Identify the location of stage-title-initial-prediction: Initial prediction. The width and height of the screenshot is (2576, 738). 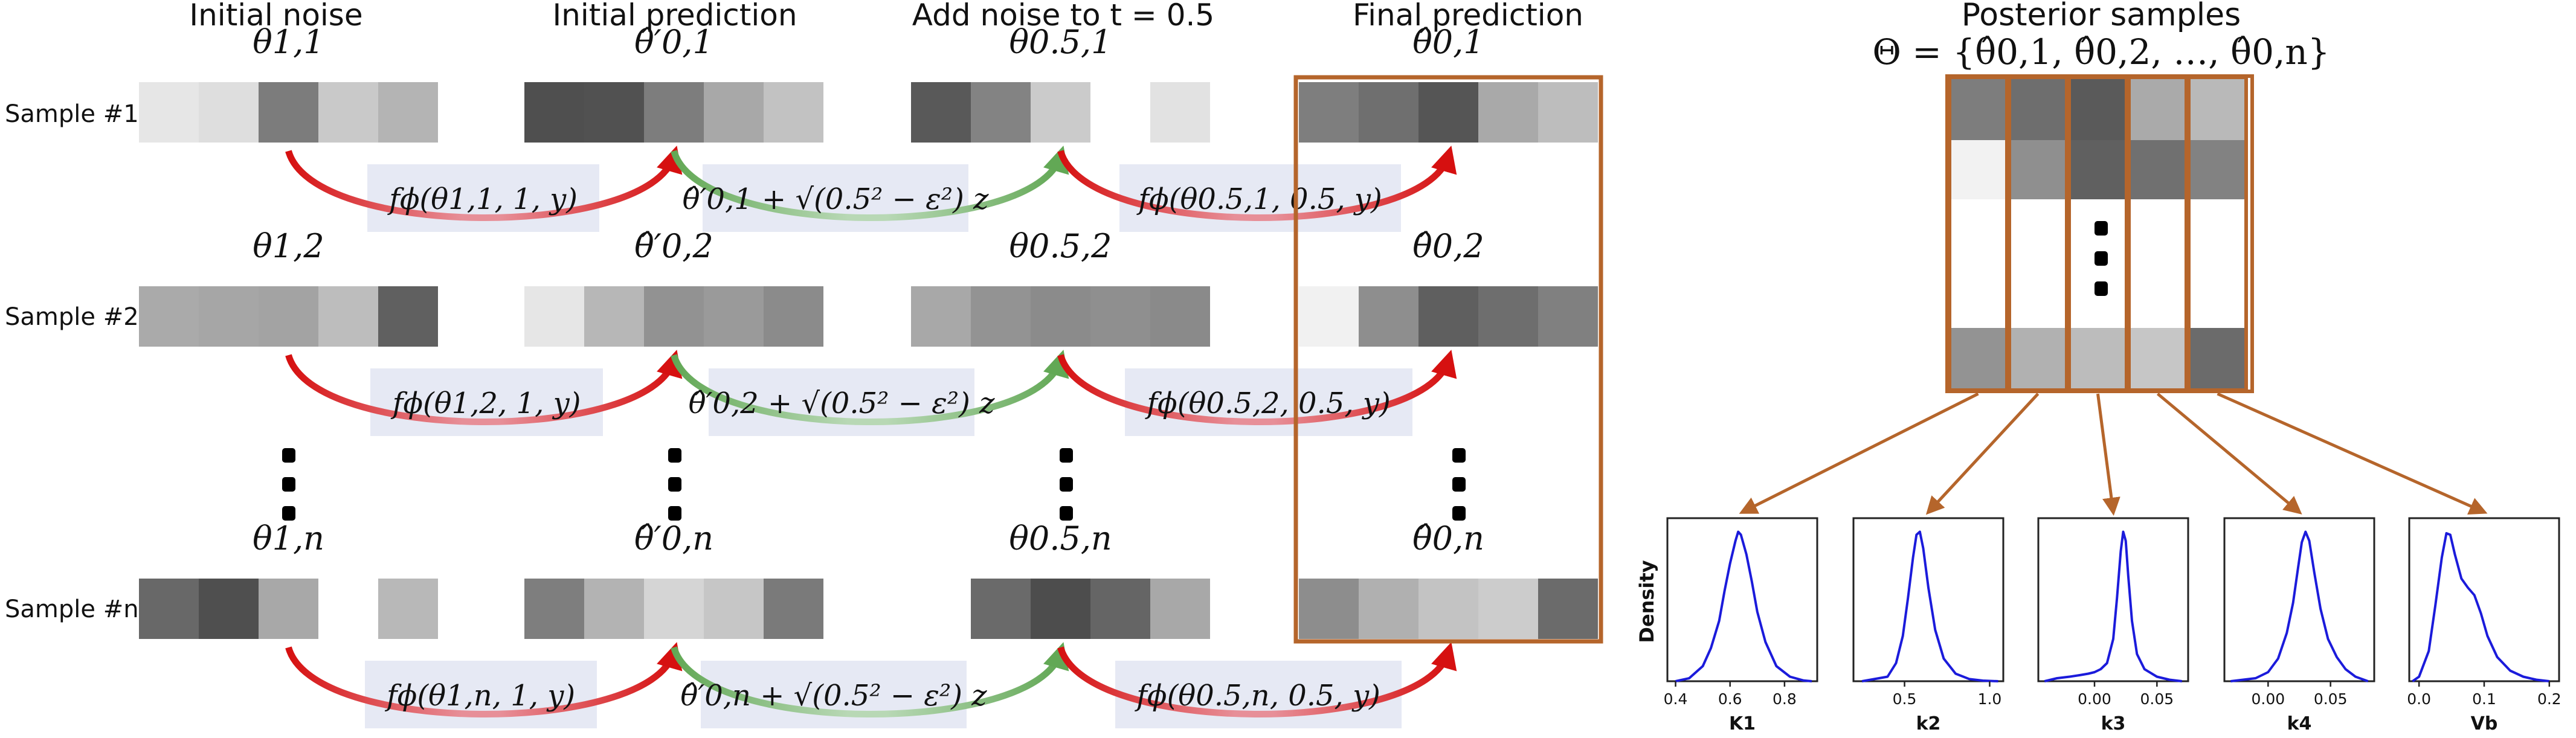
(675, 16).